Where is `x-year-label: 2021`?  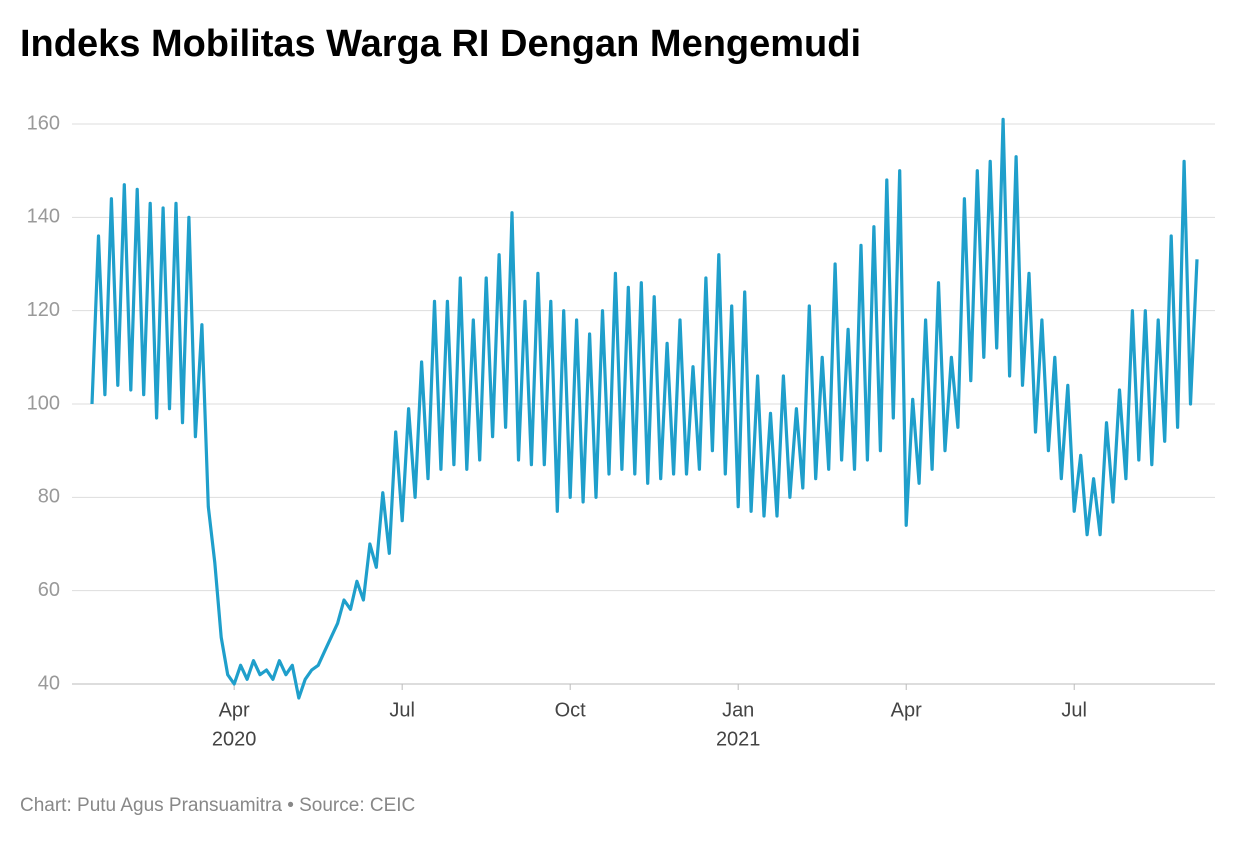
x-year-label: 2021 is located at coordinates (738, 739).